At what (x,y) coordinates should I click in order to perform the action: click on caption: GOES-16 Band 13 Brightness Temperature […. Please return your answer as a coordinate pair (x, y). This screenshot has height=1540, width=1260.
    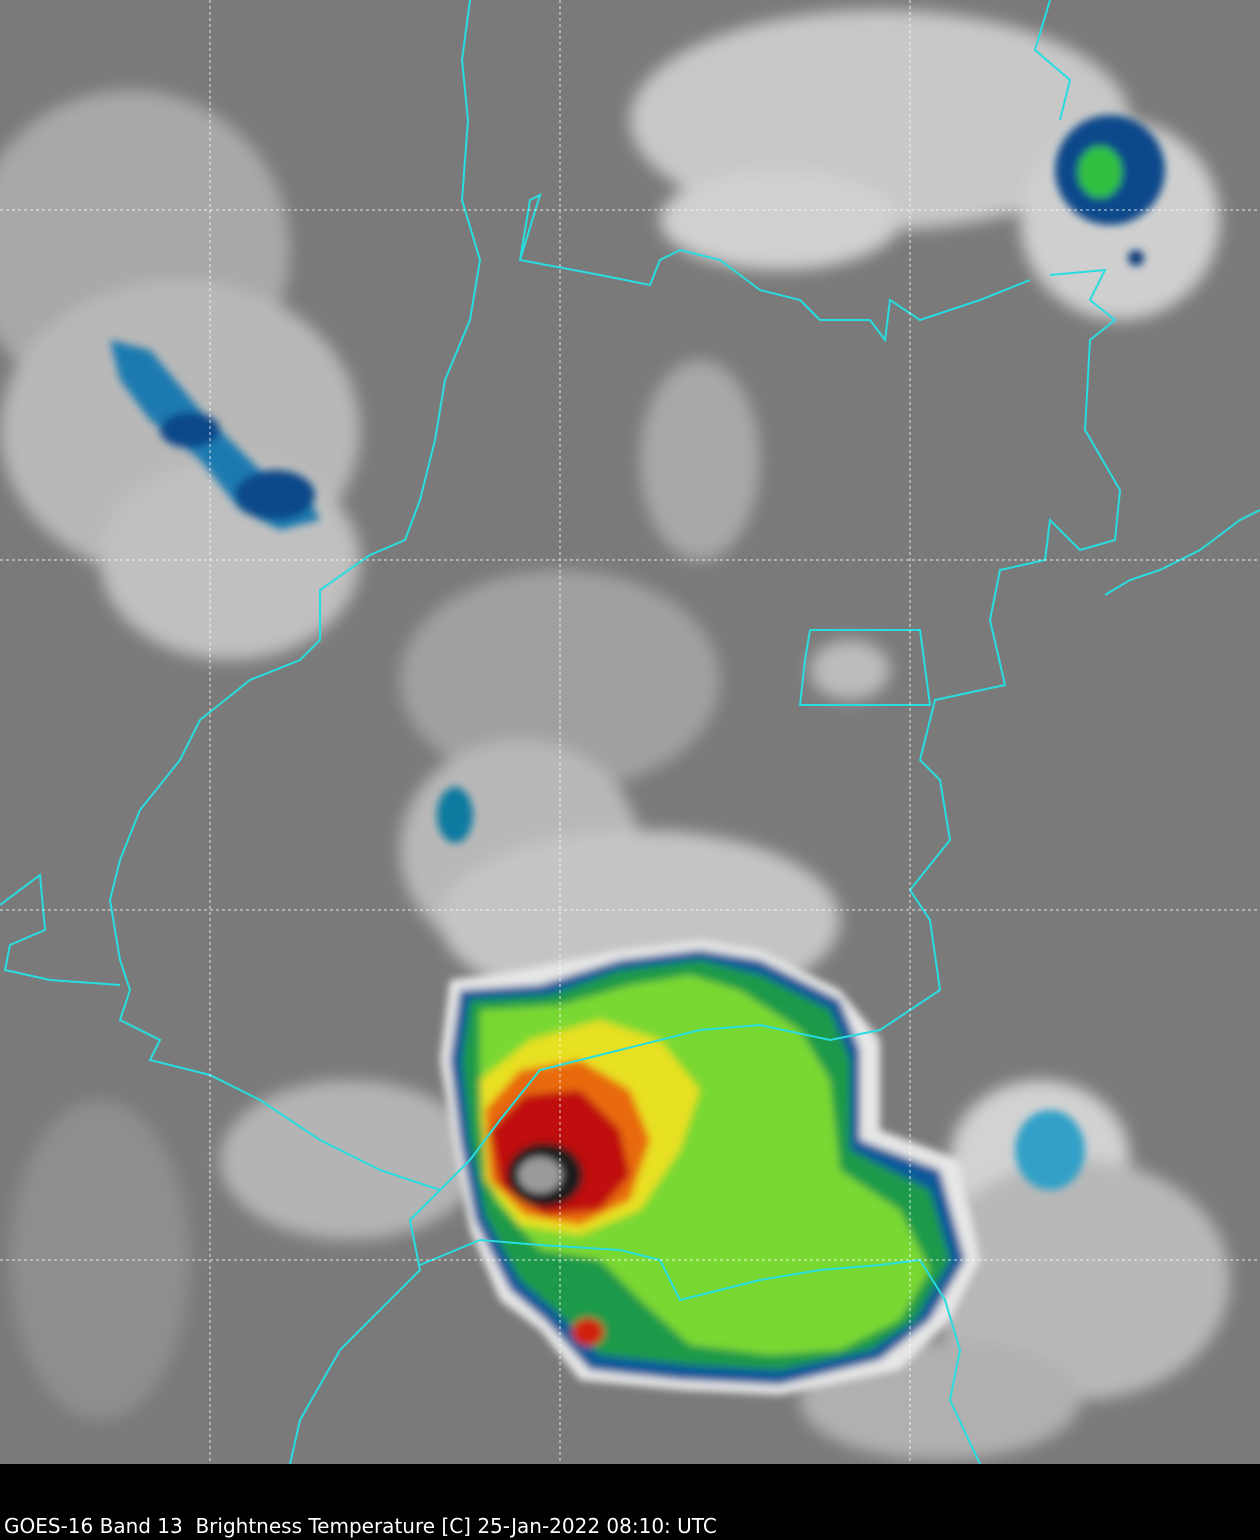
    Looking at the image, I should click on (360, 1526).